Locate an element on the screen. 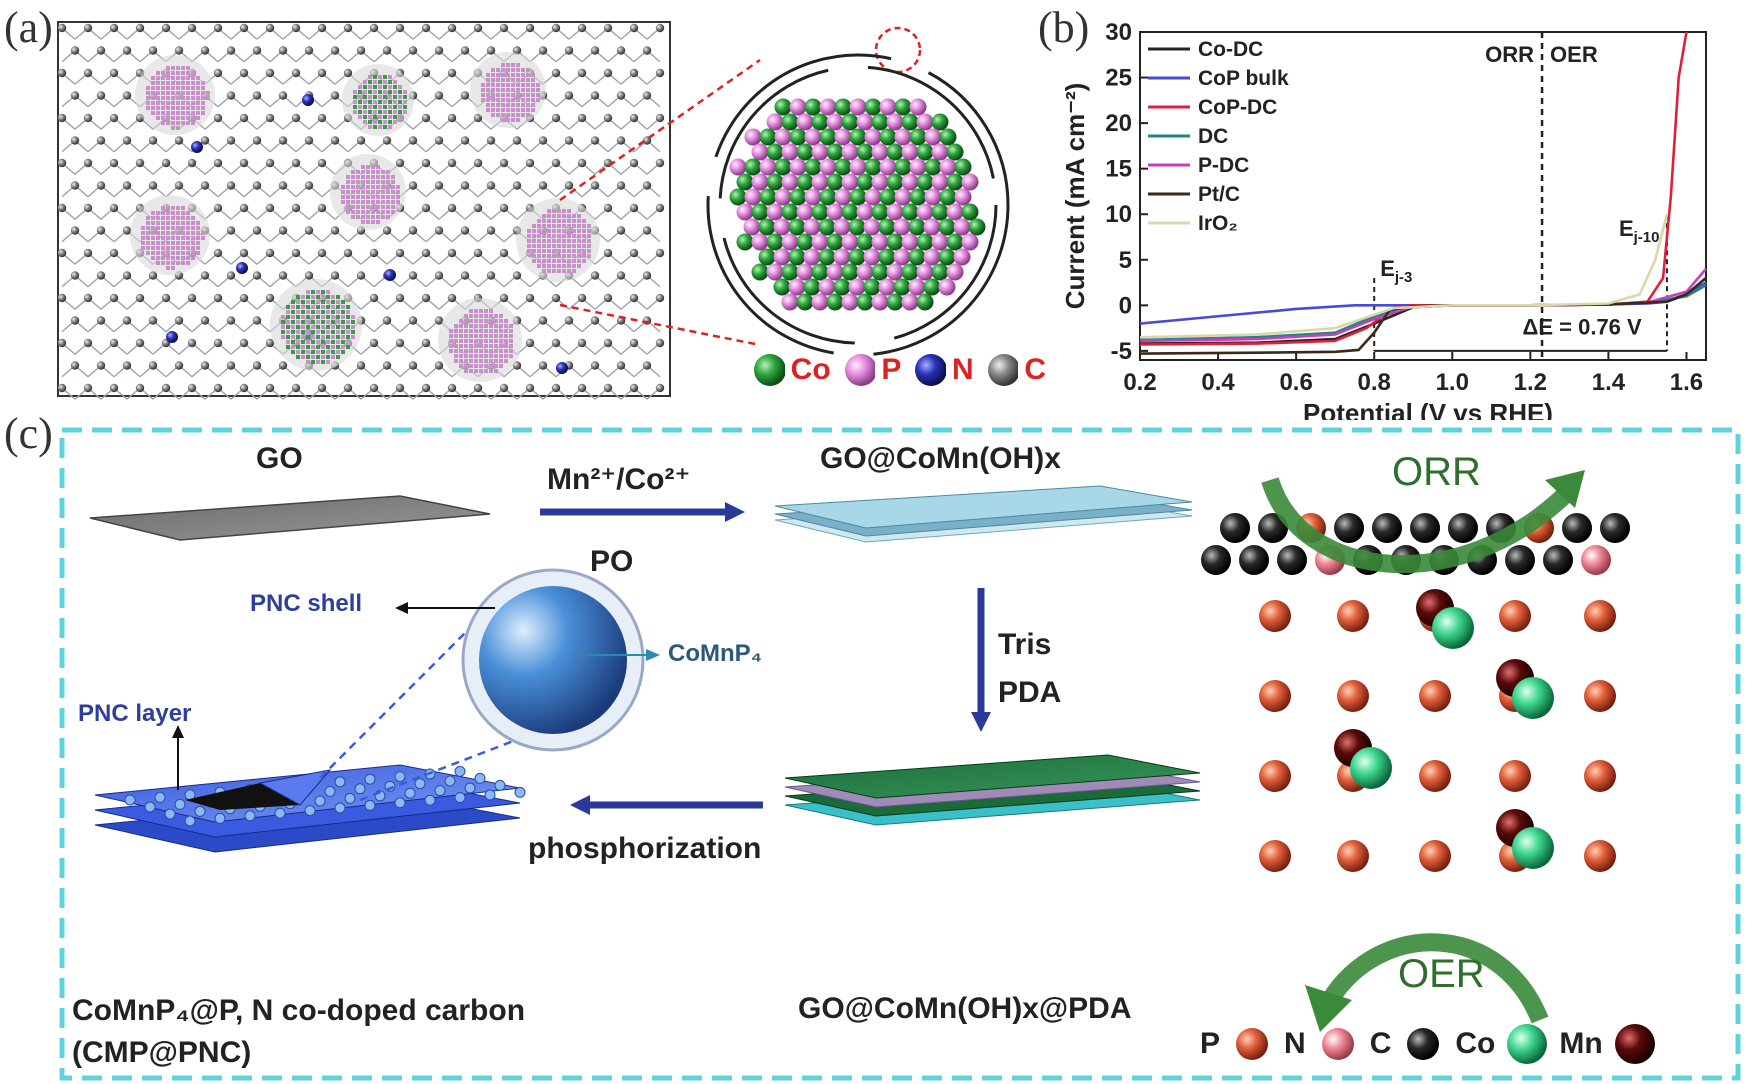 The width and height of the screenshot is (1747, 1084). y-axis-label: Current (mA cm⁻²) is located at coordinates (1075, 196).